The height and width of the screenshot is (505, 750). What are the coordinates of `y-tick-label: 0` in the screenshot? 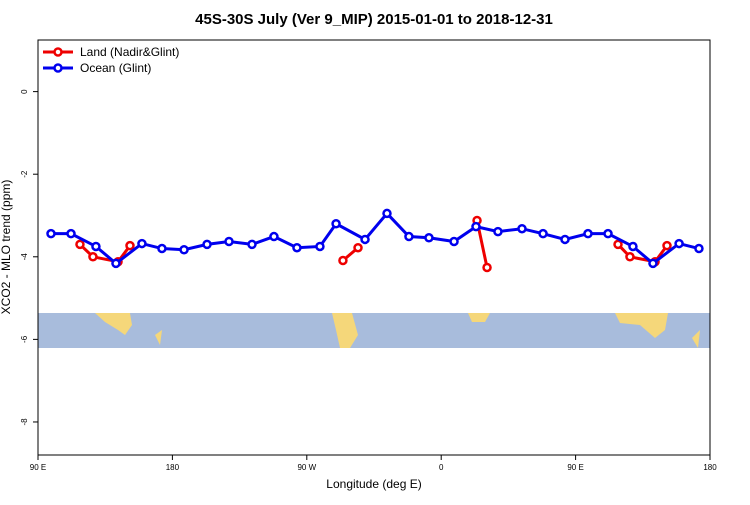 It's located at (24, 91).